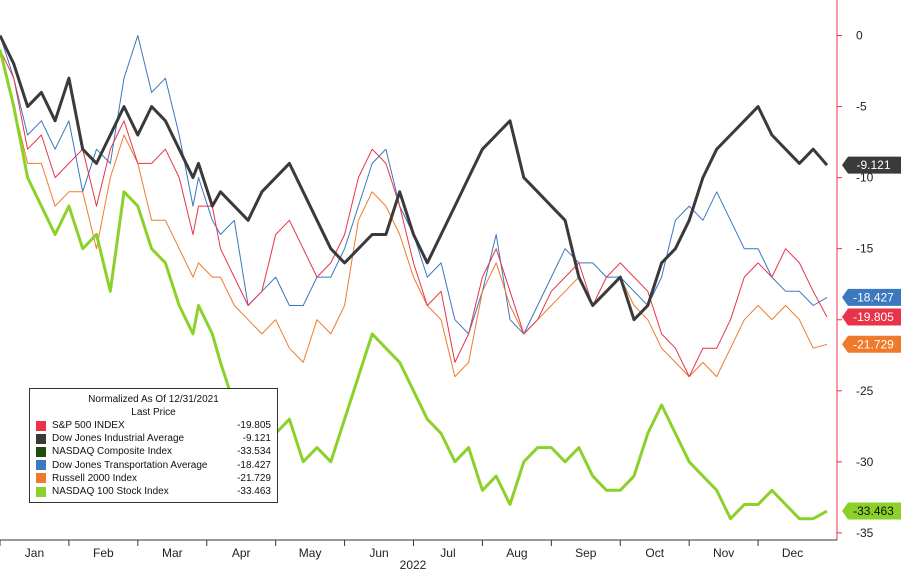  I want to click on y-axis-ticks: 0-5-10-15-20-25-30-35, so click(855, 284).